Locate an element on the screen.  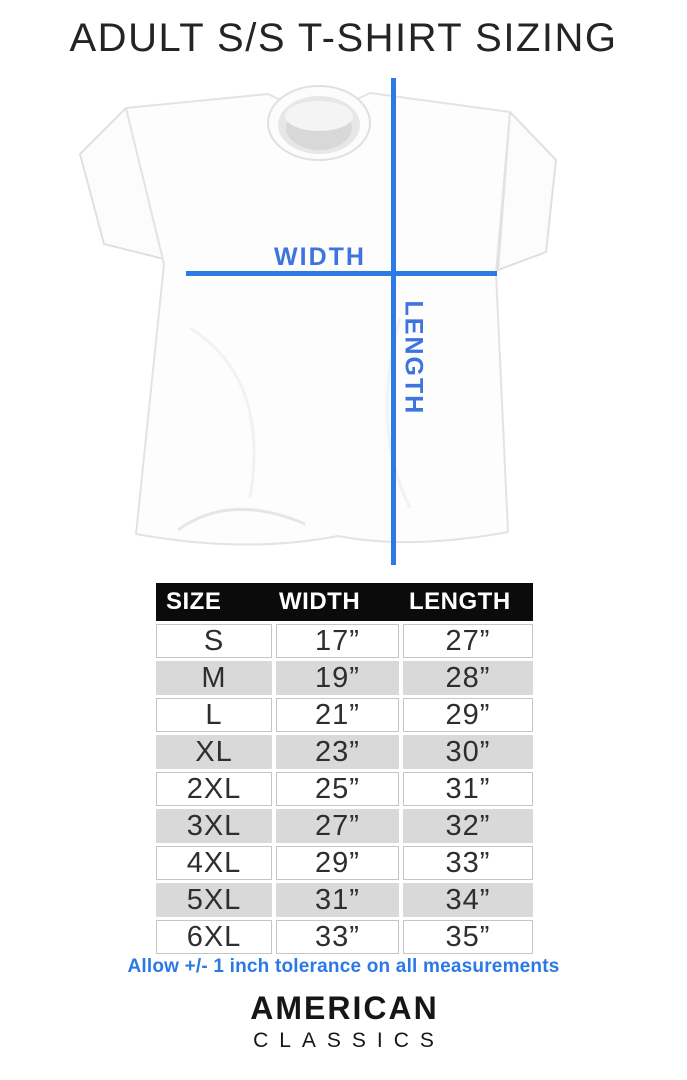
table-row: 3XL 27” 32” is located at coordinates (344, 826).